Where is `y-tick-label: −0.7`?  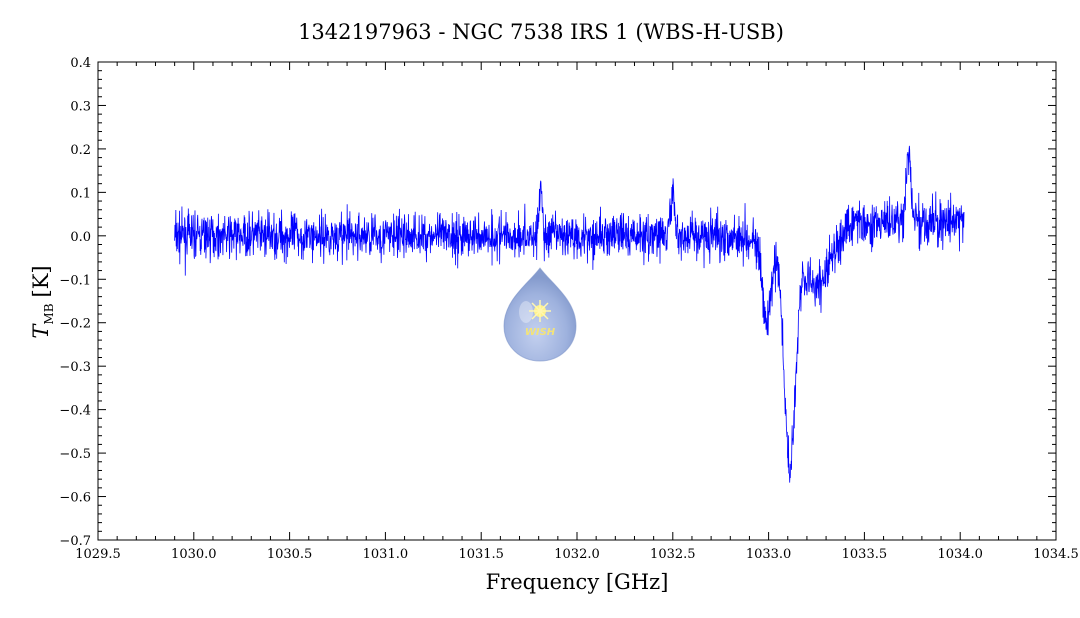 y-tick-label: −0.7 is located at coordinates (75, 541).